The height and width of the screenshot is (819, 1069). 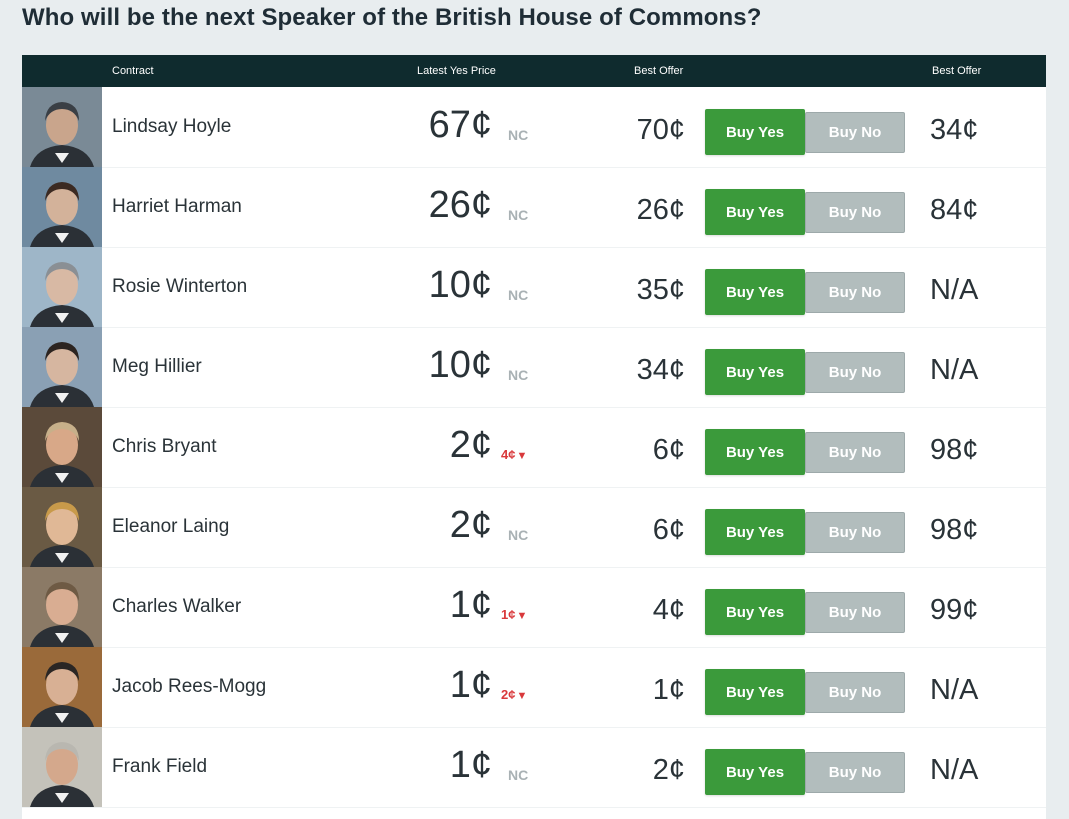 I want to click on candidate-name: Meg Hillier, so click(x=157, y=366).